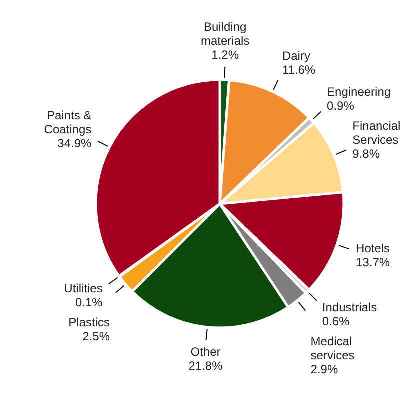 The height and width of the screenshot is (405, 416). What do you see at coordinates (332, 348) in the screenshot?
I see `slice-label: Medical services` at bounding box center [332, 348].